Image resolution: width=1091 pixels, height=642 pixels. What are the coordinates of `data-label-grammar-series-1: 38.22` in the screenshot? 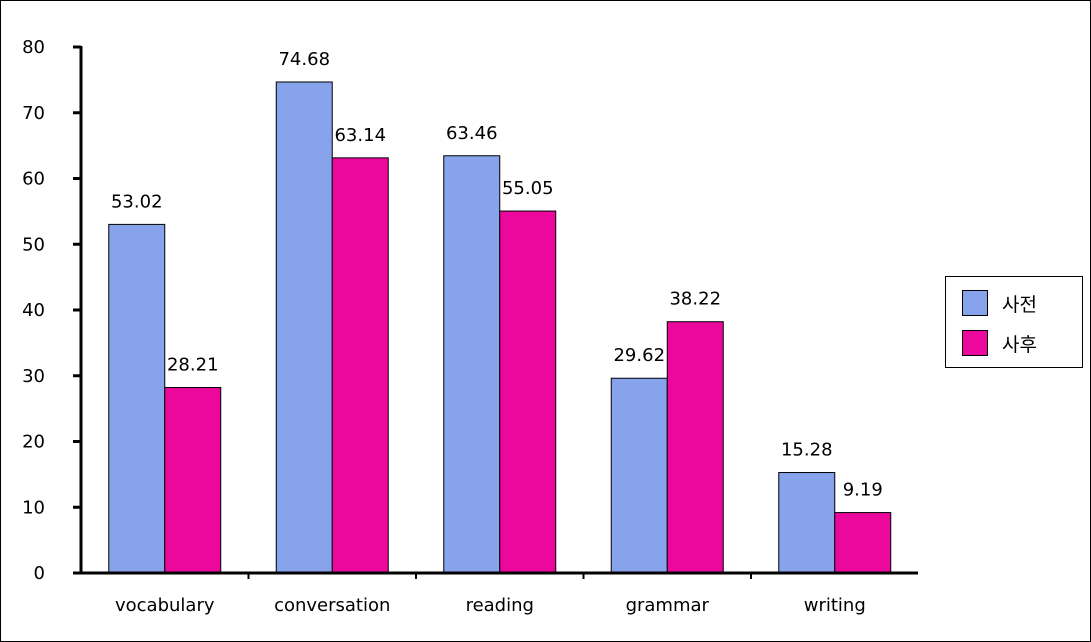 It's located at (695, 299).